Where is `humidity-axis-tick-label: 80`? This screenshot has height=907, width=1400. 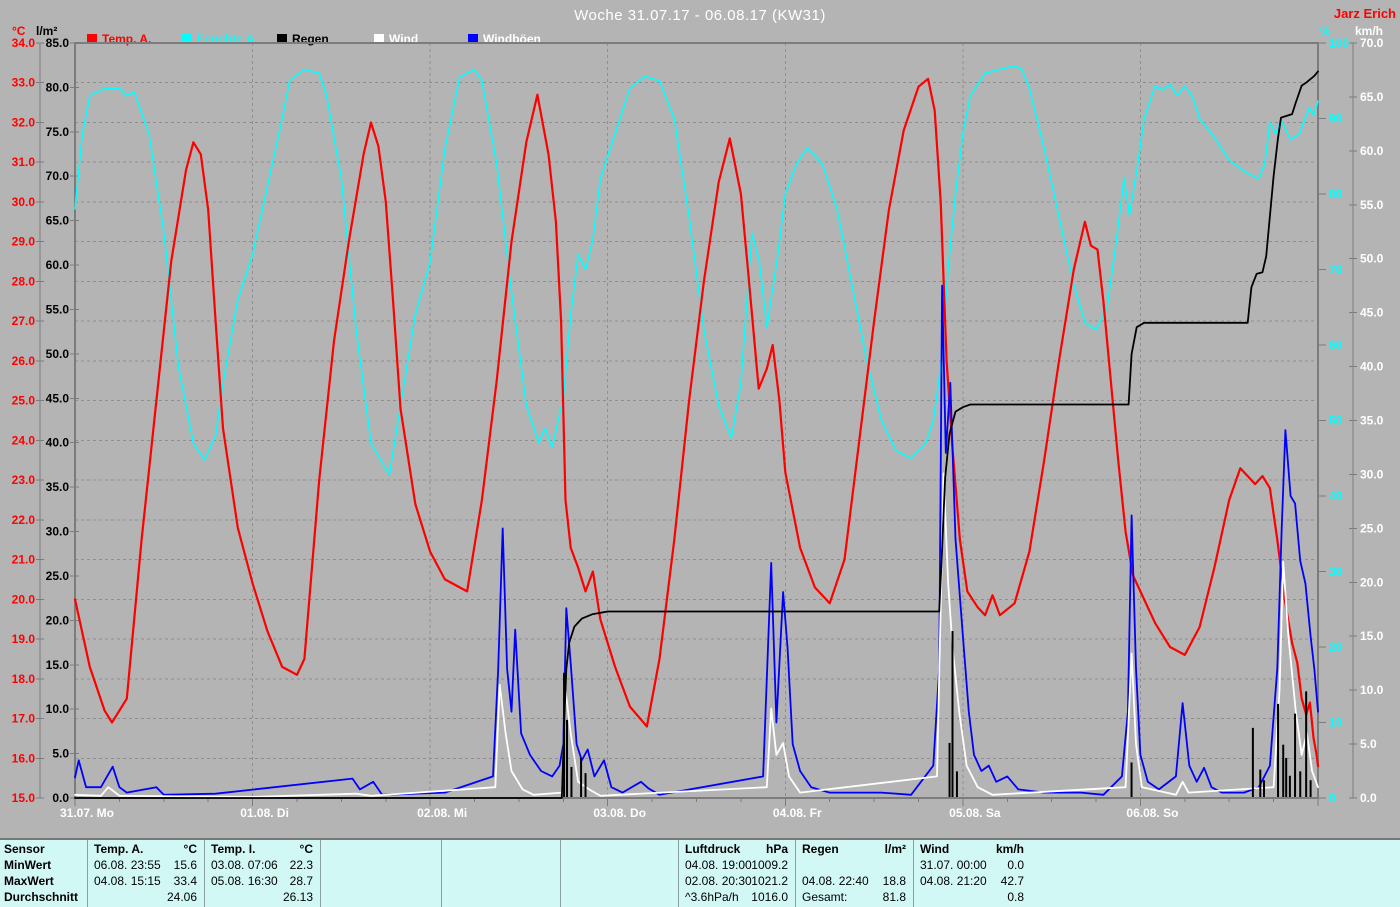 humidity-axis-tick-label: 80 is located at coordinates (1336, 194).